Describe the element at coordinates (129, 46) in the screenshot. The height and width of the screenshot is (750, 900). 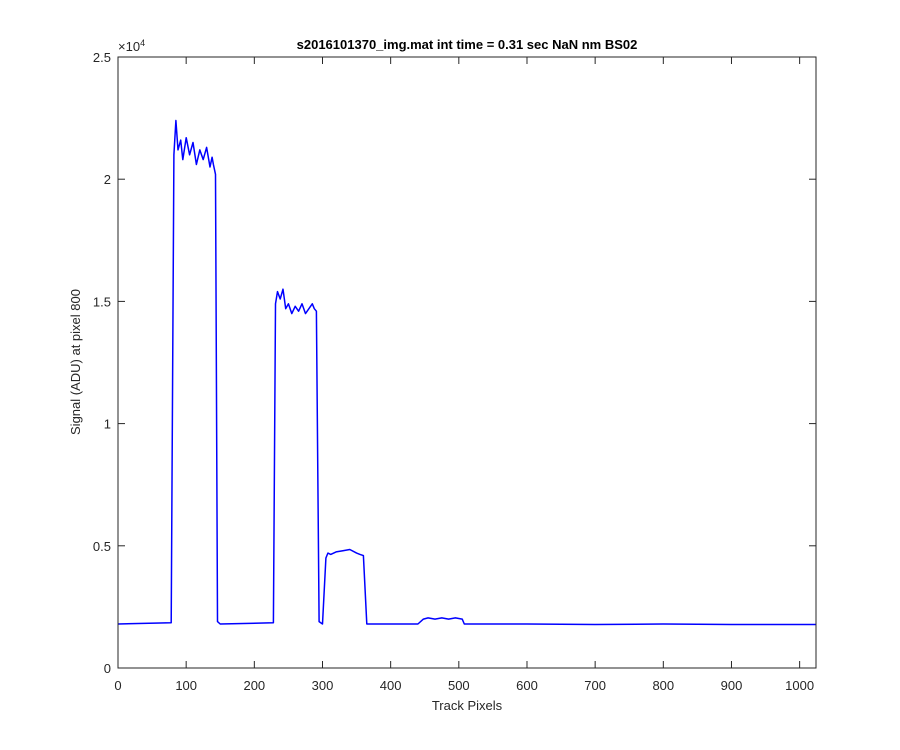
I see `exponent-base: ×10` at that location.